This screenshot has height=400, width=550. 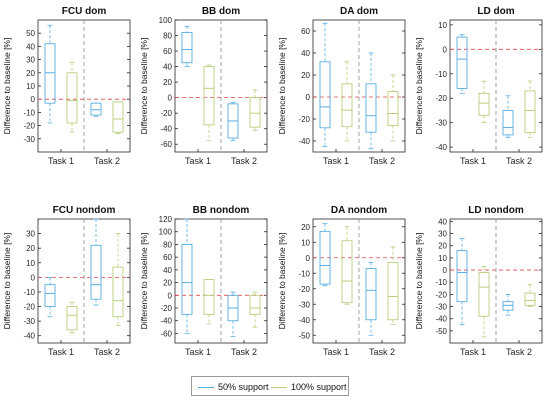 What do you see at coordinates (30, 86) in the screenshot?
I see `y-tick-label-fcu-dom: 10` at bounding box center [30, 86].